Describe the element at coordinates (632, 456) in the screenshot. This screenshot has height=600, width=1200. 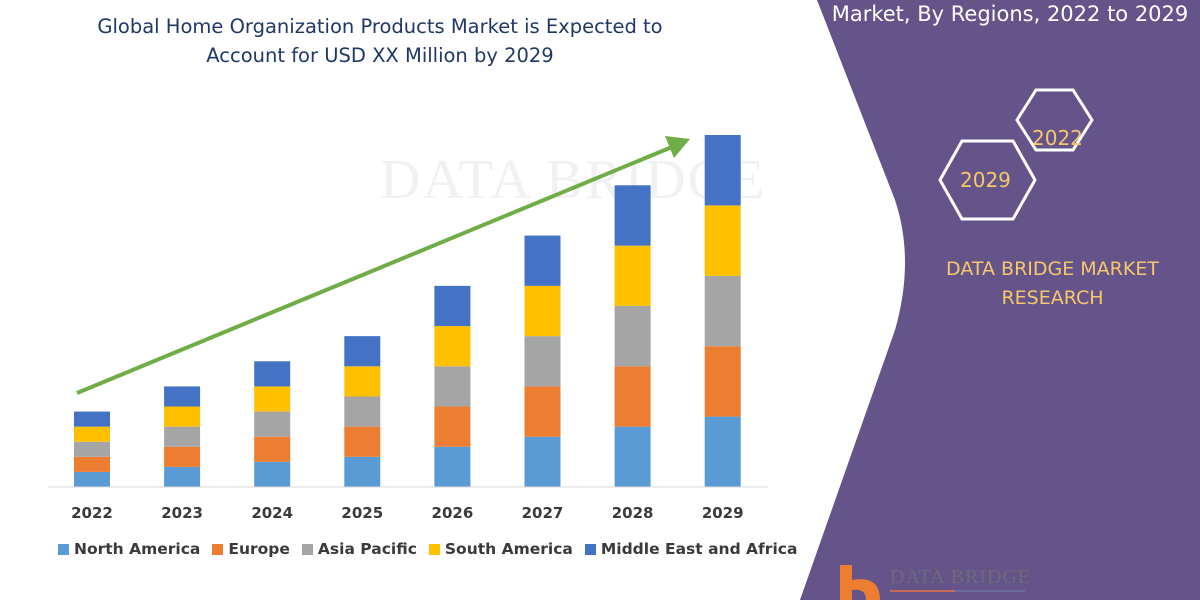
I see `bar-2028-north-america` at that location.